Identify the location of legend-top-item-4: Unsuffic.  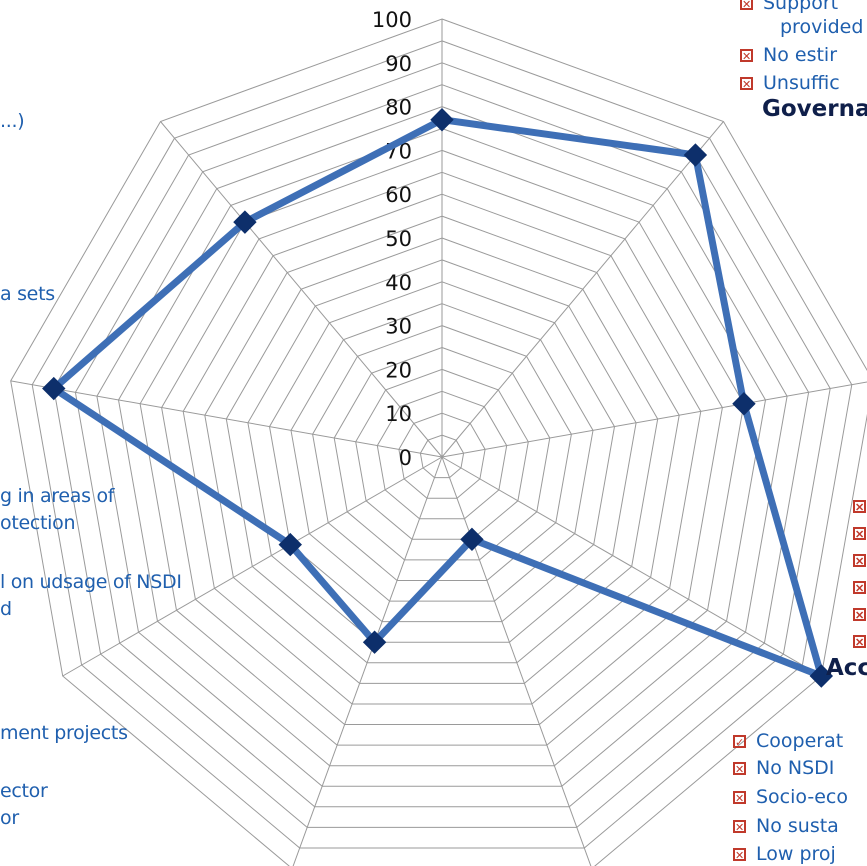
(790, 83).